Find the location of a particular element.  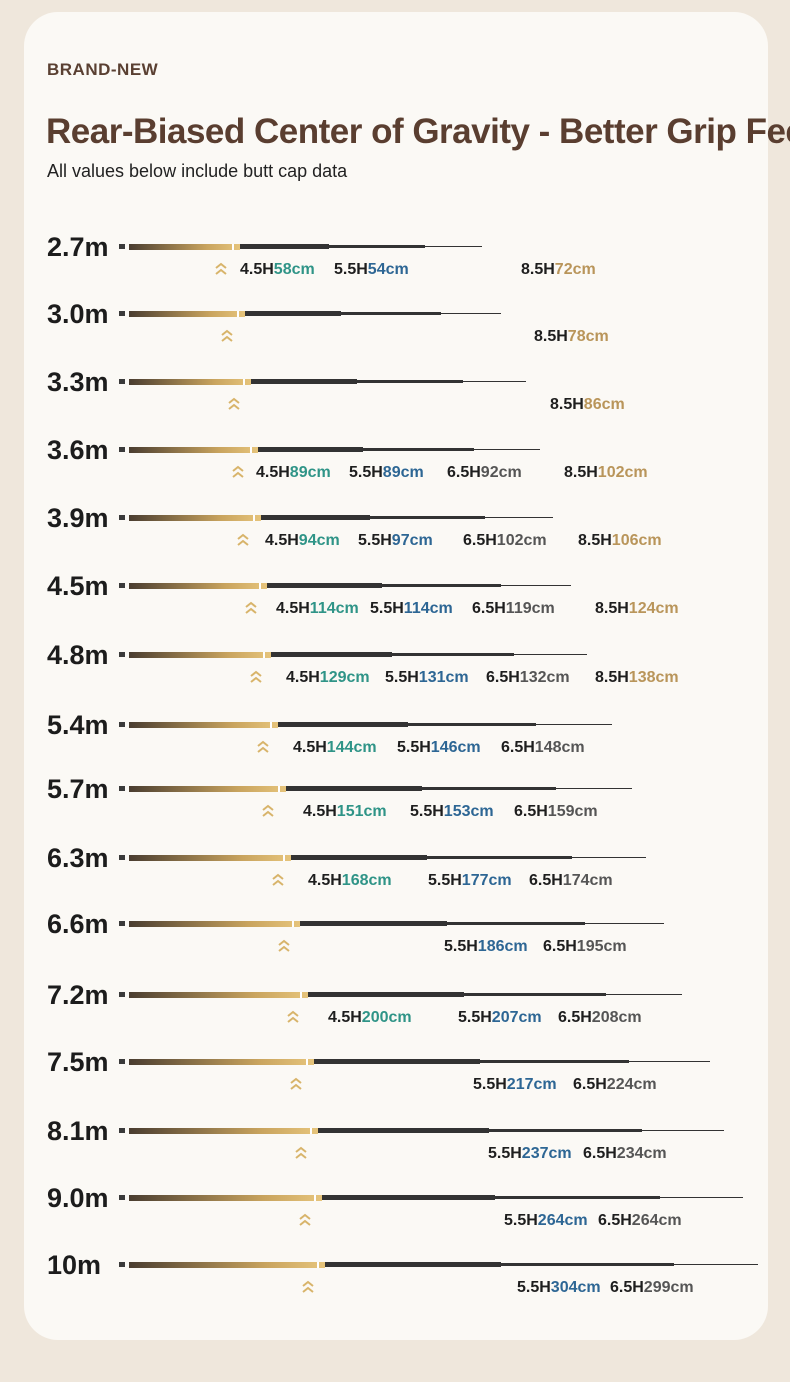

rod-length-label: 5.4m is located at coordinates (78, 725).